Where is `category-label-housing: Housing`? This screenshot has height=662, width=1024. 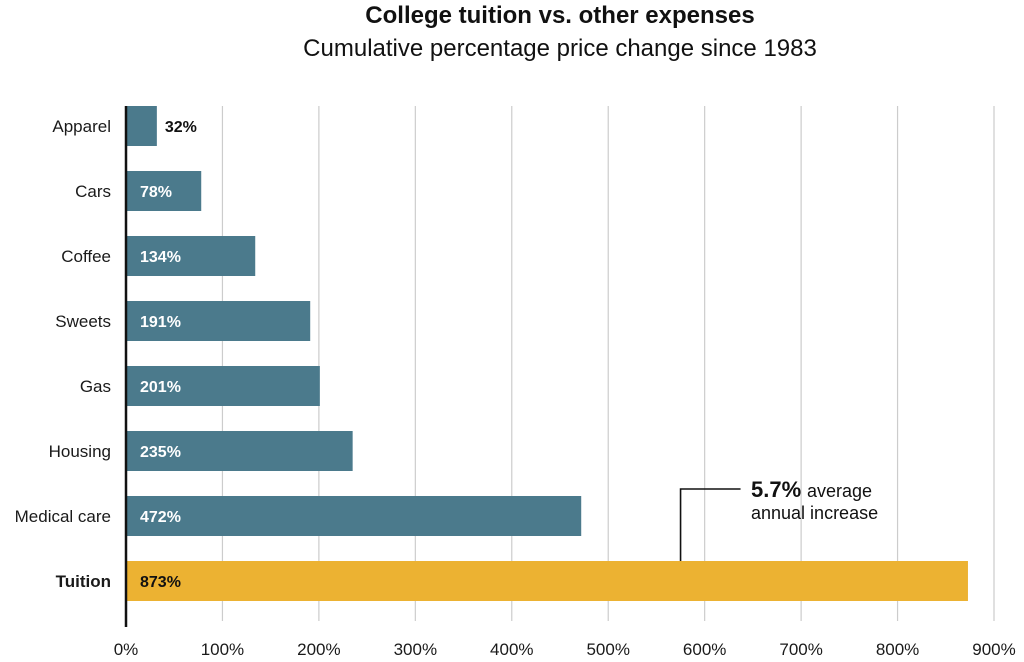 category-label-housing: Housing is located at coordinates (80, 451).